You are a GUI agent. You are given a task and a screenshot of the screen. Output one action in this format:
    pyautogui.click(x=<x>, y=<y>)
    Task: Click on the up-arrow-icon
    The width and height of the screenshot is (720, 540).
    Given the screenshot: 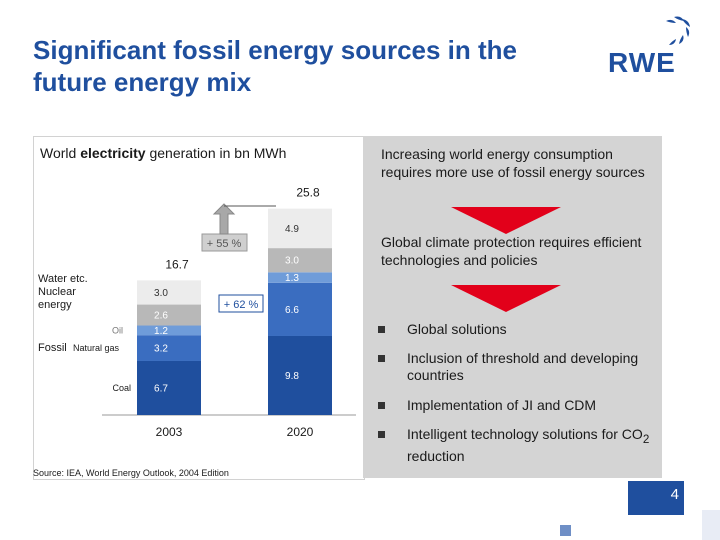 What is the action you would take?
    pyautogui.click(x=224, y=219)
    